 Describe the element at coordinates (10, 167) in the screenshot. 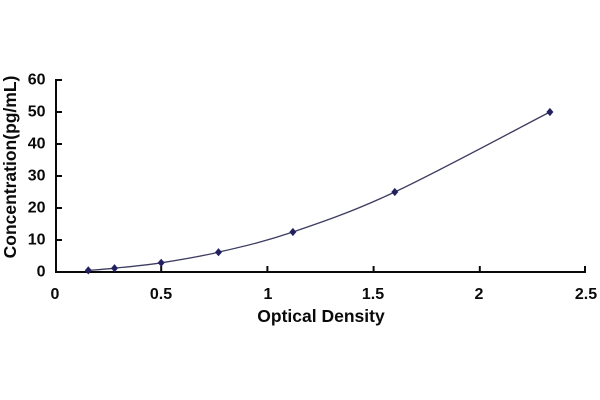

I see `svg-text: Concentration(pg/mL)` at that location.